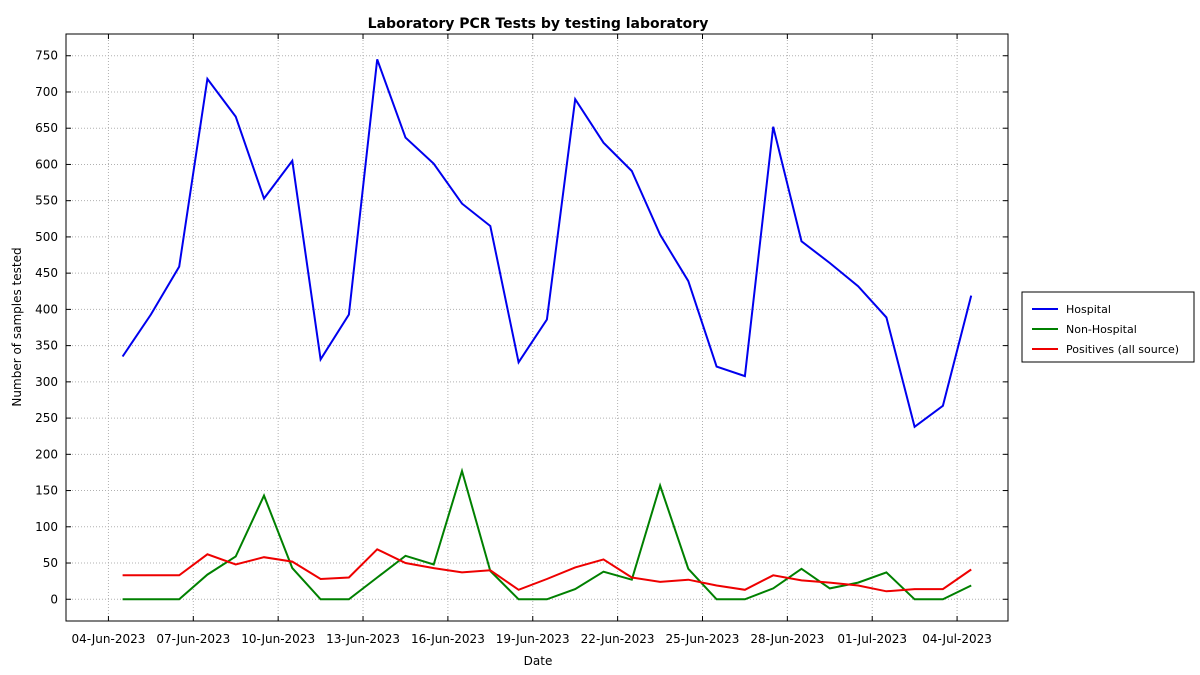  I want to click on y-tick-label: 350, so click(46, 346).